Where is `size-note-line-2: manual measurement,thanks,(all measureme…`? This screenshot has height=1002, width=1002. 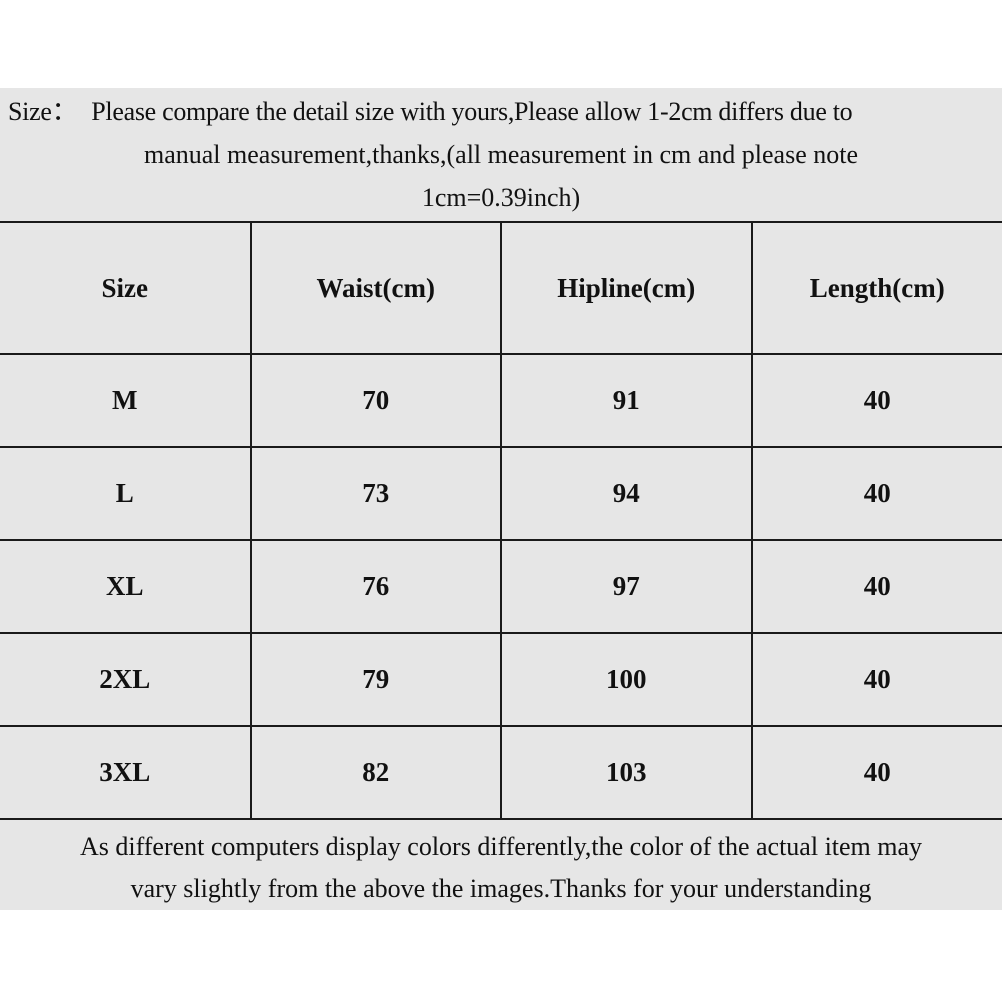 size-note-line-2: manual measurement,thanks,(all measureme… is located at coordinates (501, 154).